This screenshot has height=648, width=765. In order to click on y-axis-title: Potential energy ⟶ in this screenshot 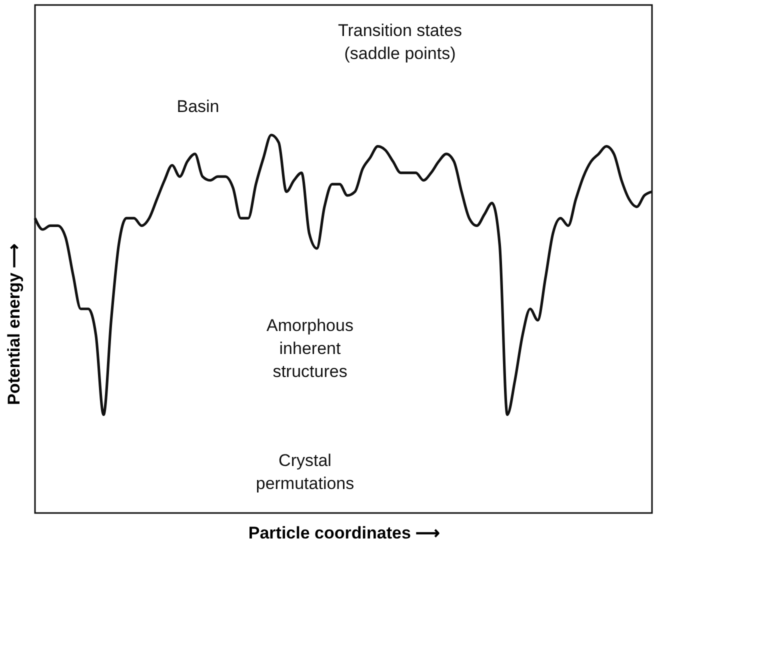, I will do `click(14, 324)`.